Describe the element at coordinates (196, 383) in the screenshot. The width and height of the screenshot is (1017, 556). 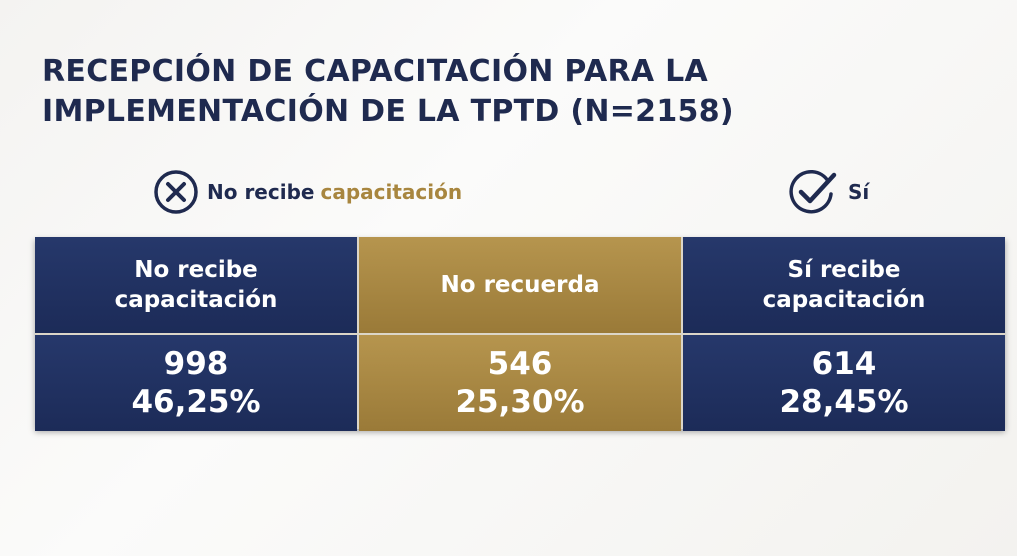
I see `value-cell: 998 46,25%` at that location.